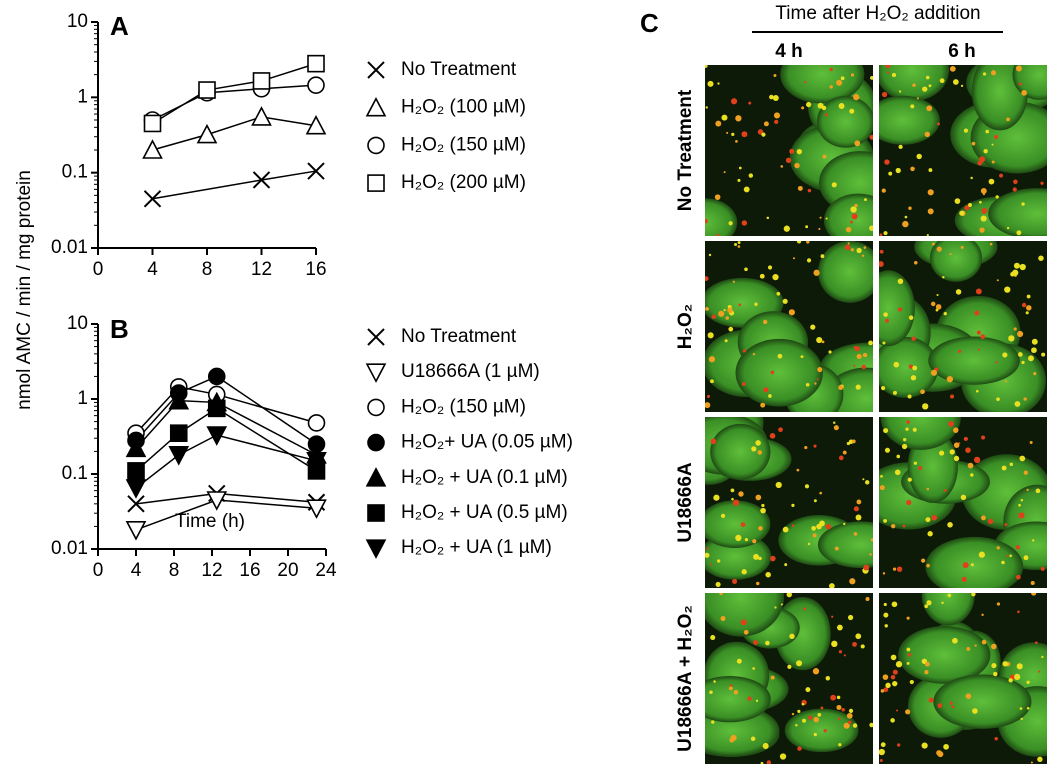 This screenshot has width=1050, height=766. I want to click on legend-label: No Treatment, so click(459, 336).